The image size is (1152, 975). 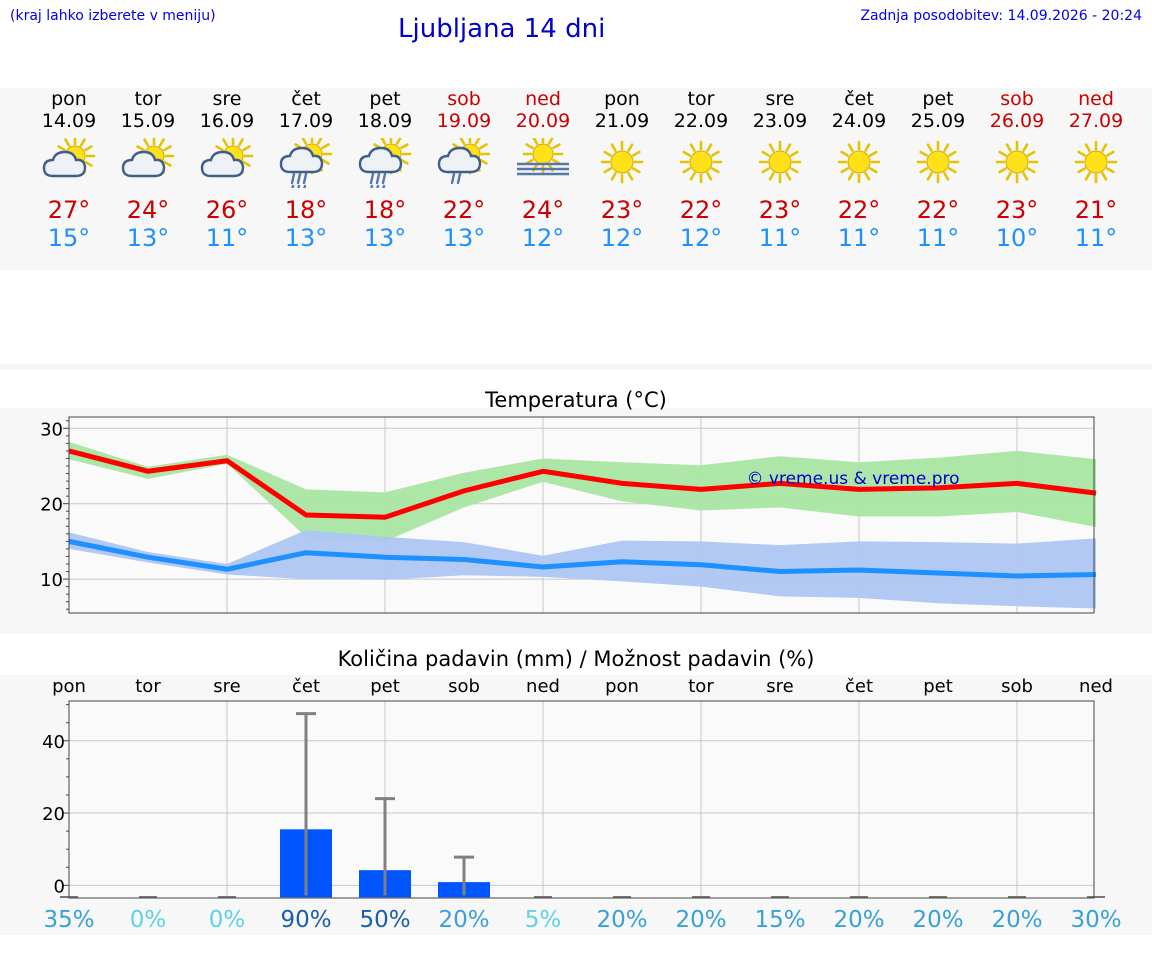 What do you see at coordinates (306, 121) in the screenshot?
I see `day-date: 17.09` at bounding box center [306, 121].